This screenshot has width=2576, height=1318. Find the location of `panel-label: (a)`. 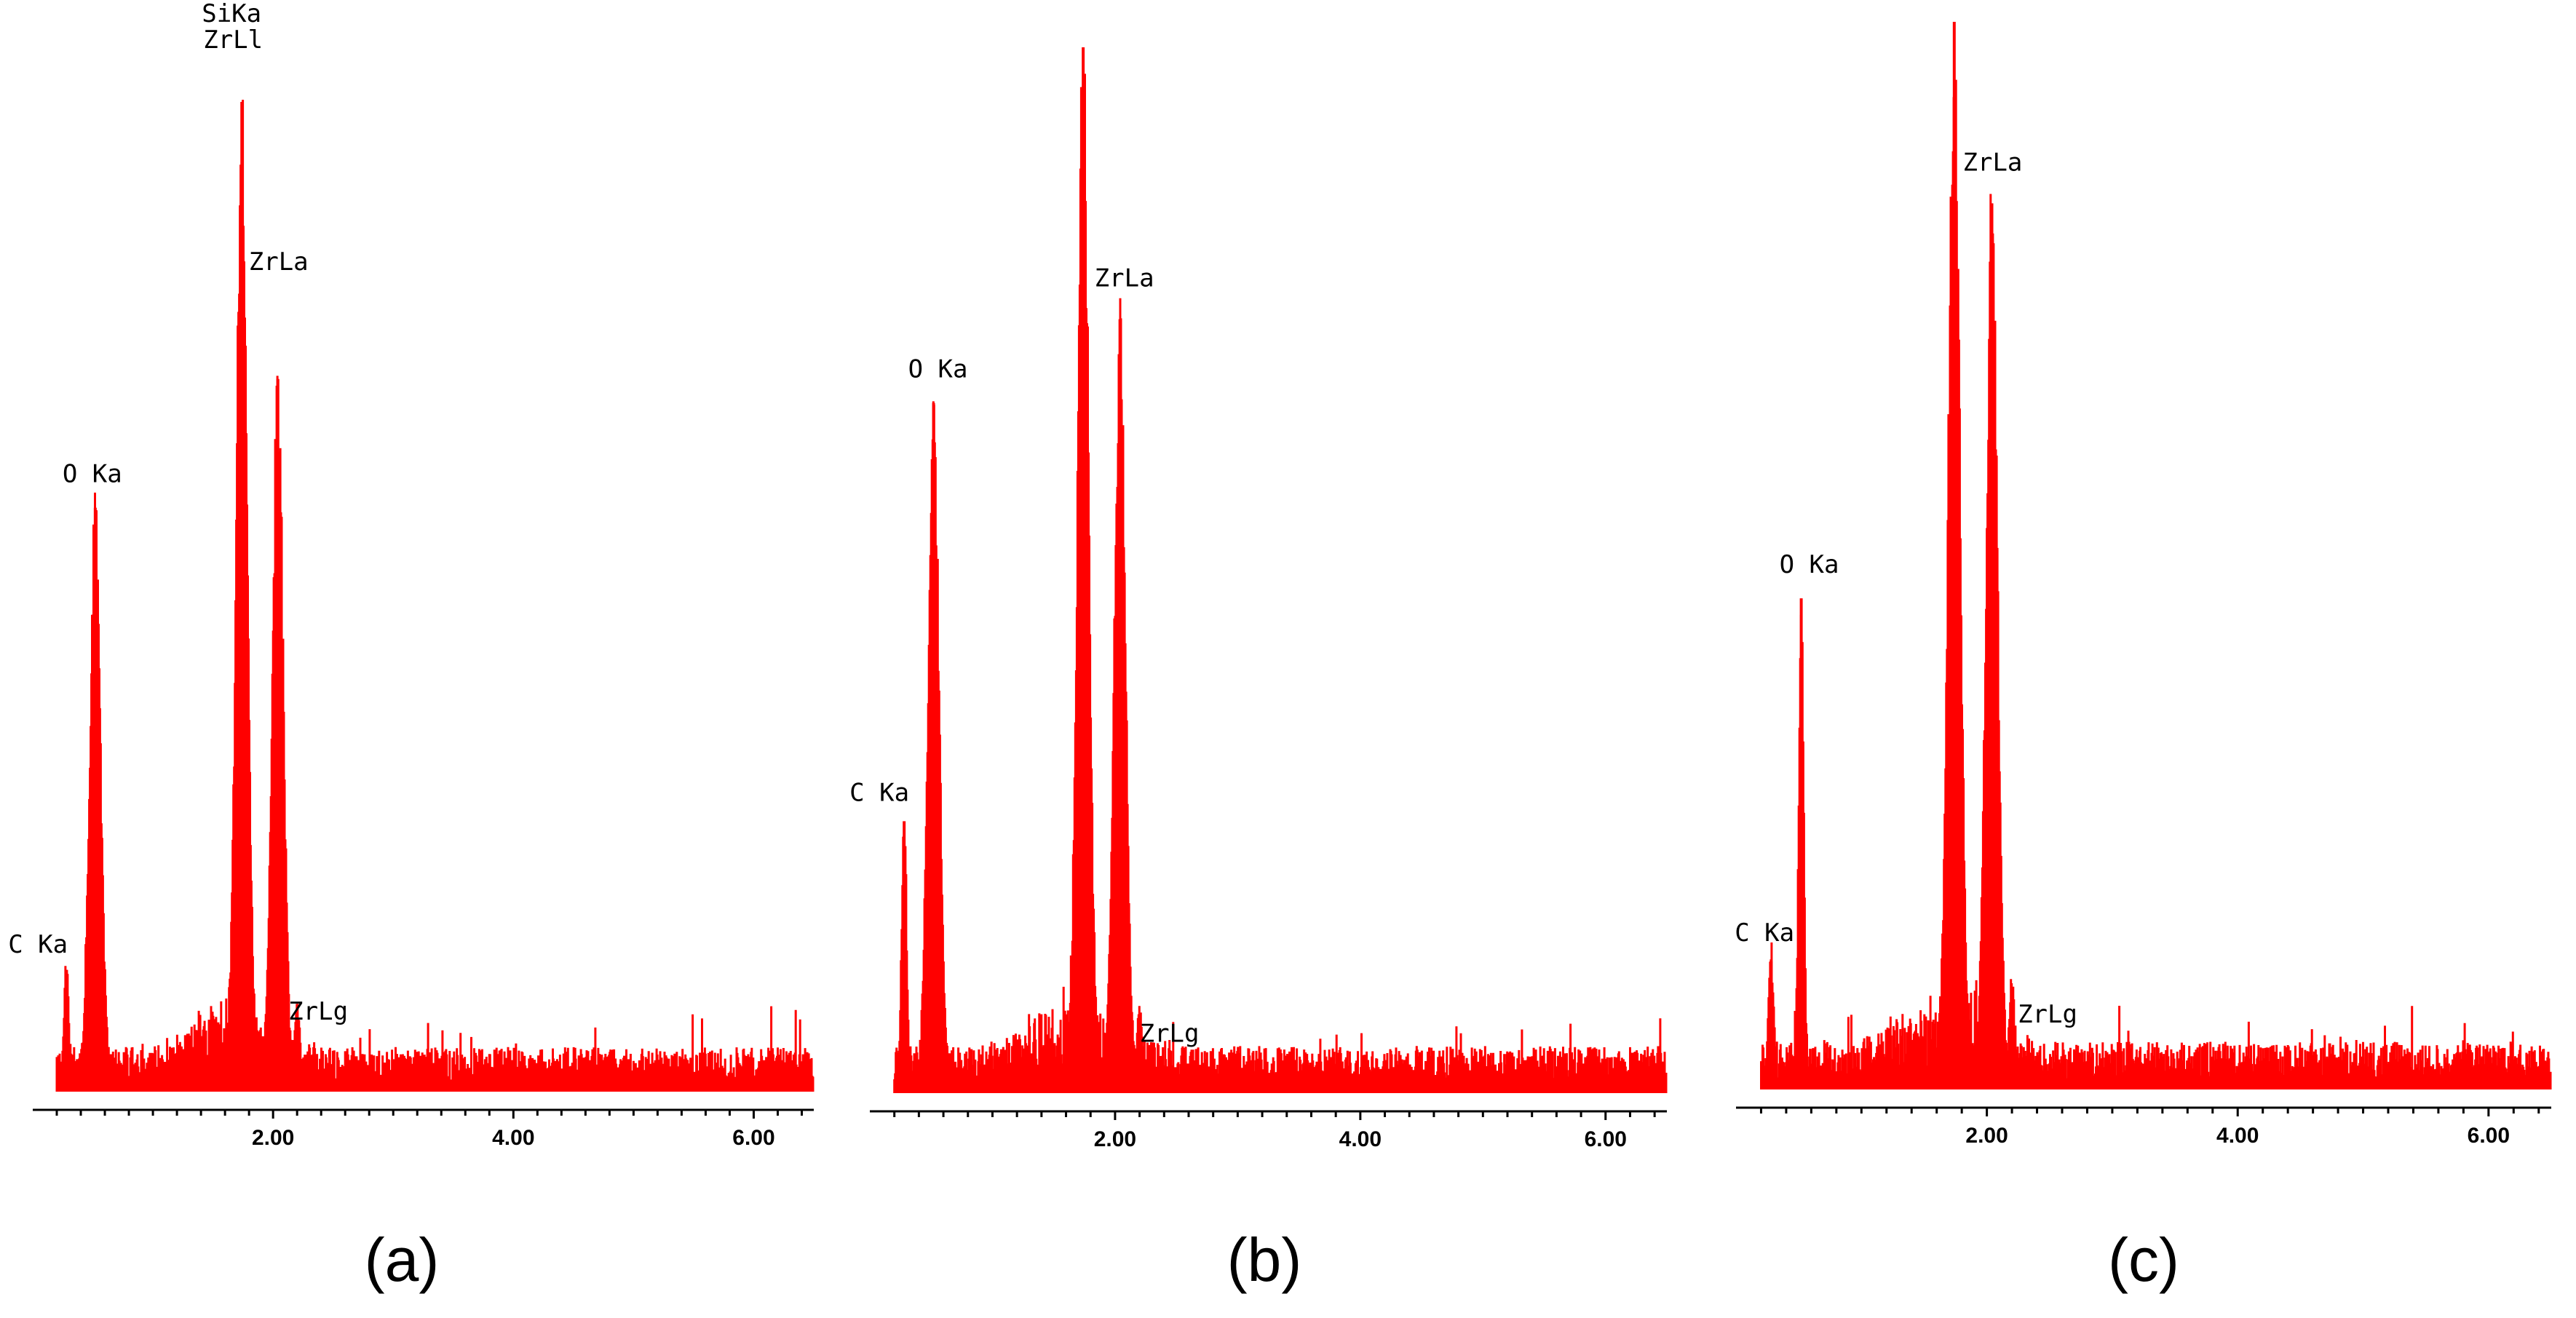

panel-label: (a) is located at coordinates (402, 1260).